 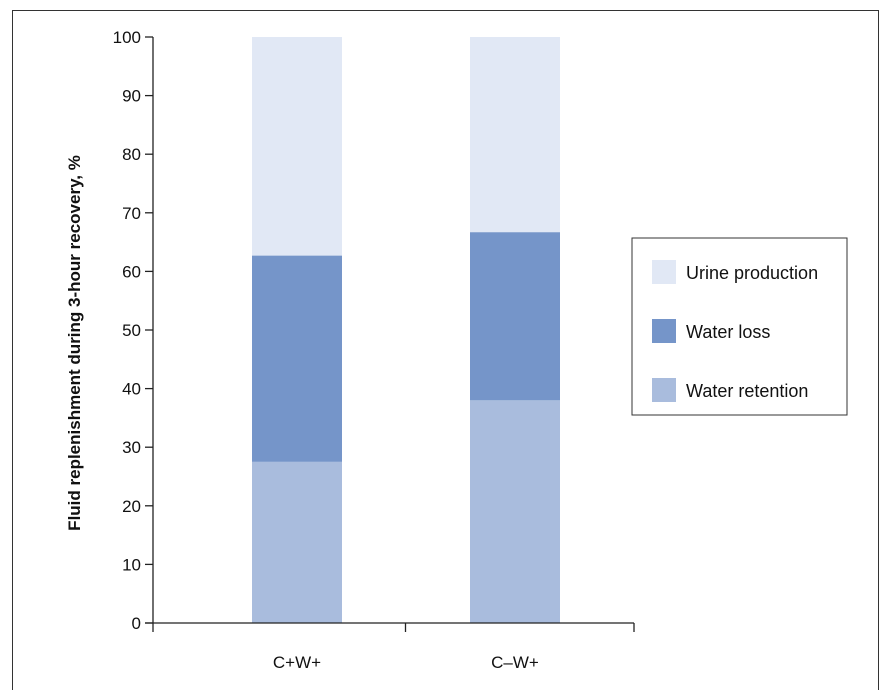 What do you see at coordinates (131, 389) in the screenshot?
I see `y-tick-label: 40` at bounding box center [131, 389].